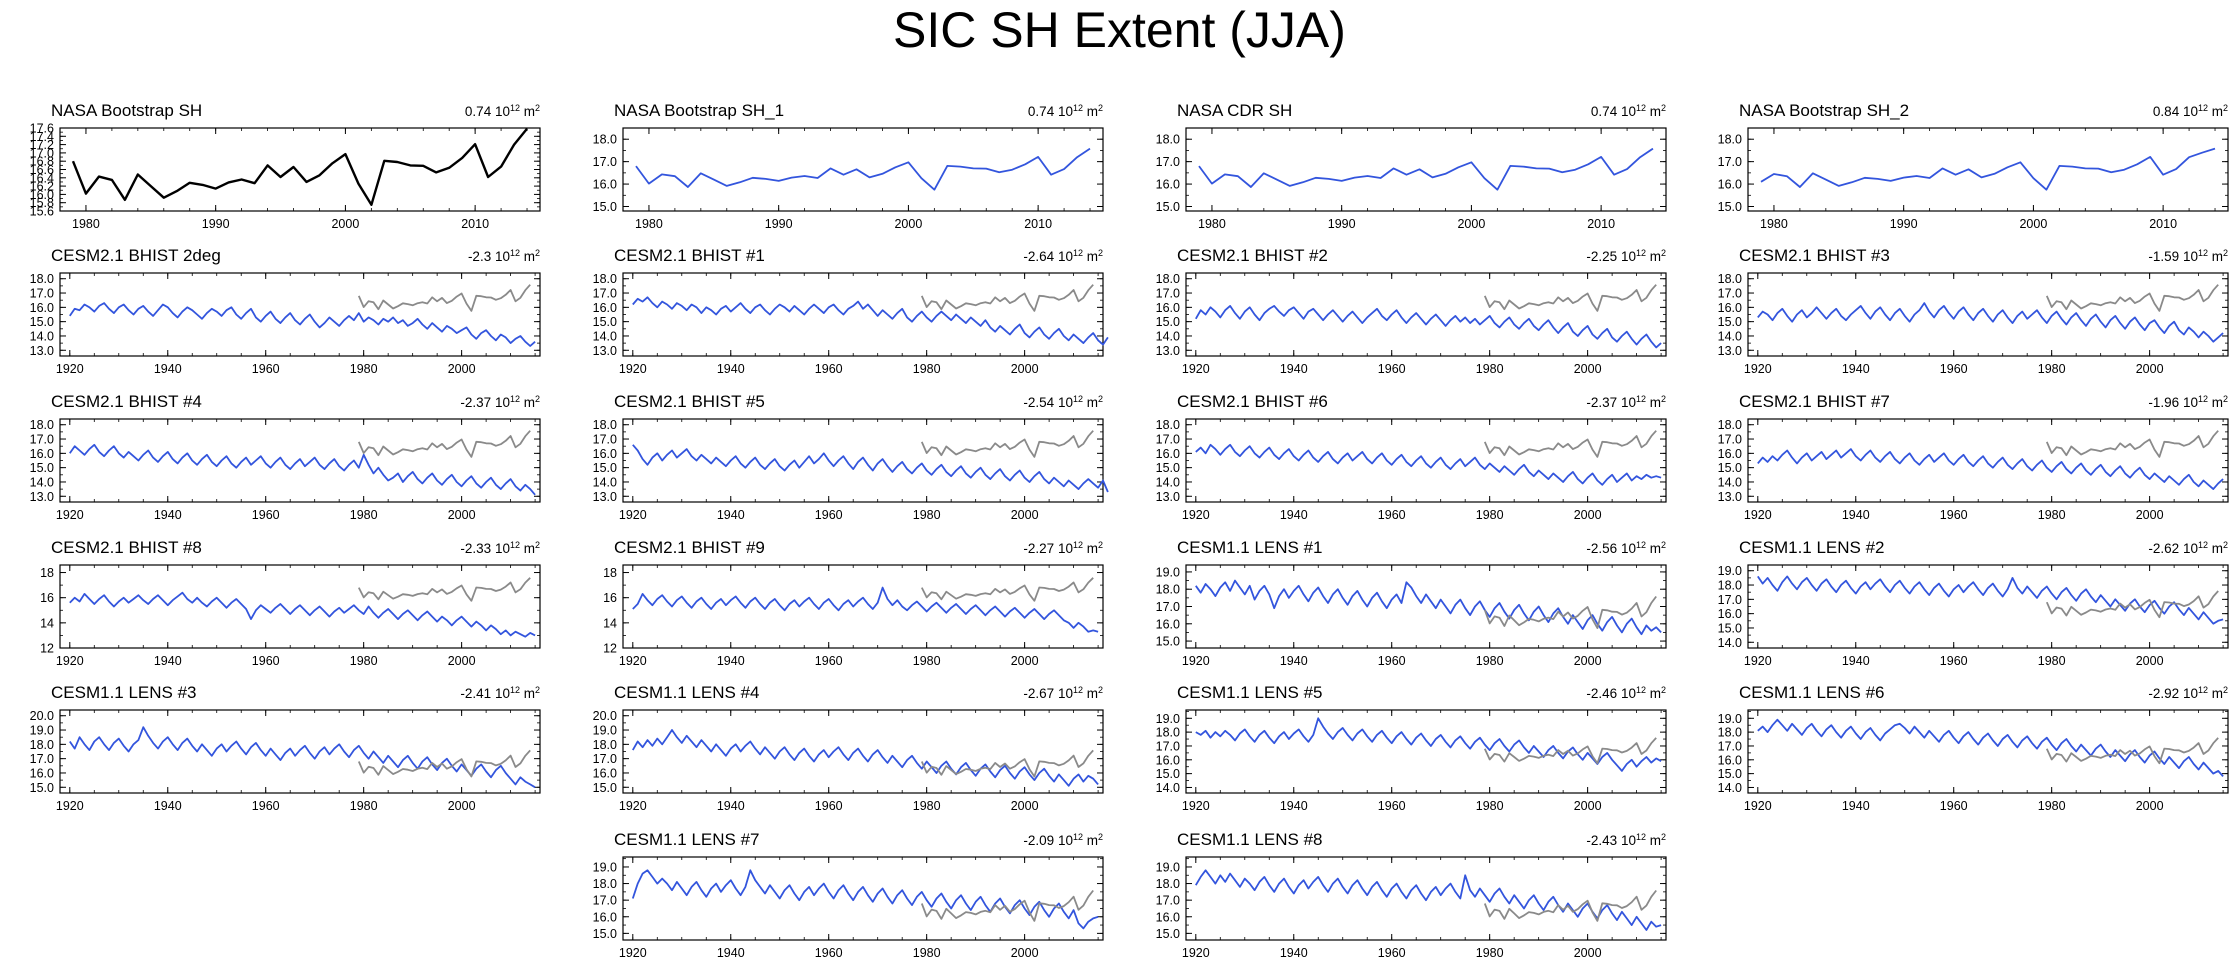 Image resolution: width=2239 pixels, height=972 pixels. Describe the element at coordinates (475, 224) in the screenshot. I see `x-tick-label: 2010` at that location.